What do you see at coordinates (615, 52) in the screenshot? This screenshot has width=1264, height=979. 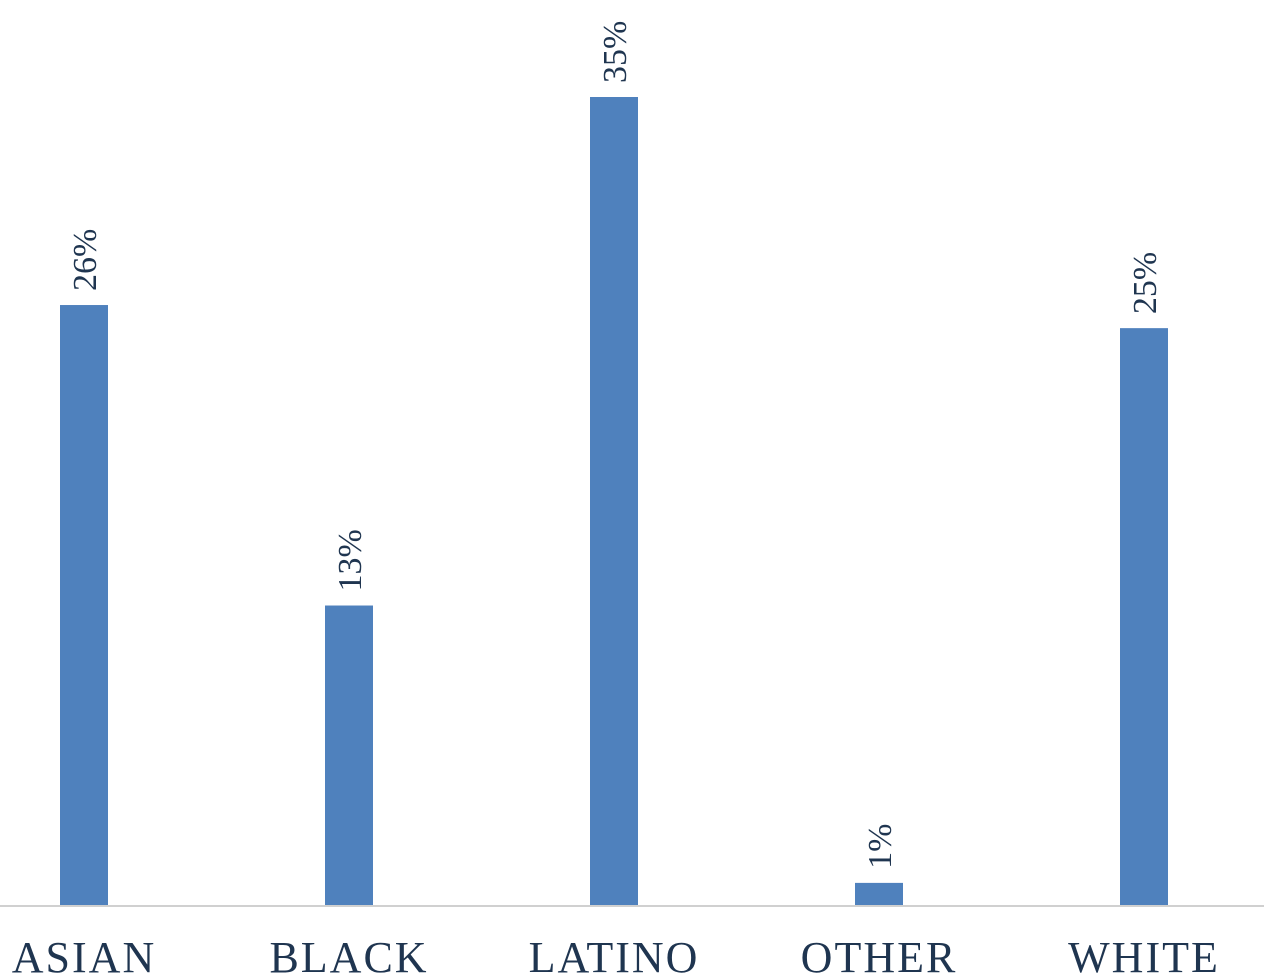 I see `value-label-latino: 35%` at bounding box center [615, 52].